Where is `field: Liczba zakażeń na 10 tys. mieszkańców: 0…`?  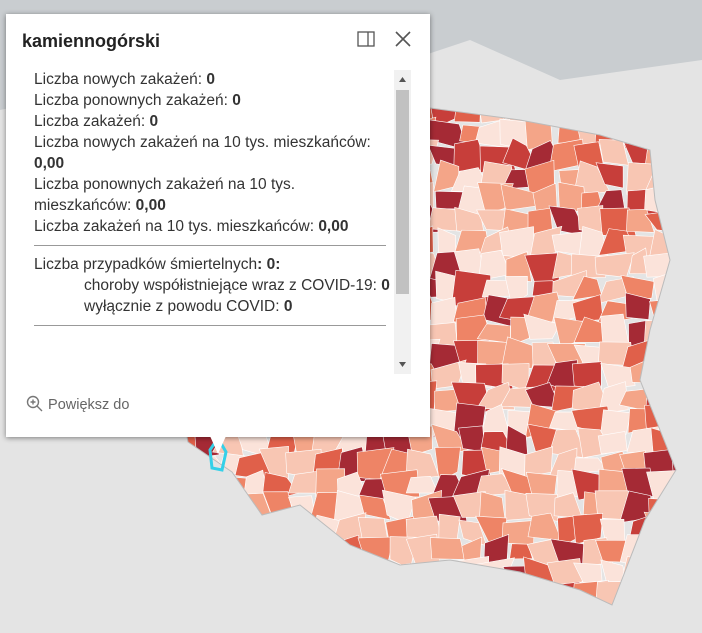
field: Liczba zakażeń na 10 tys. mieszkańców: 0… is located at coordinates (209, 226).